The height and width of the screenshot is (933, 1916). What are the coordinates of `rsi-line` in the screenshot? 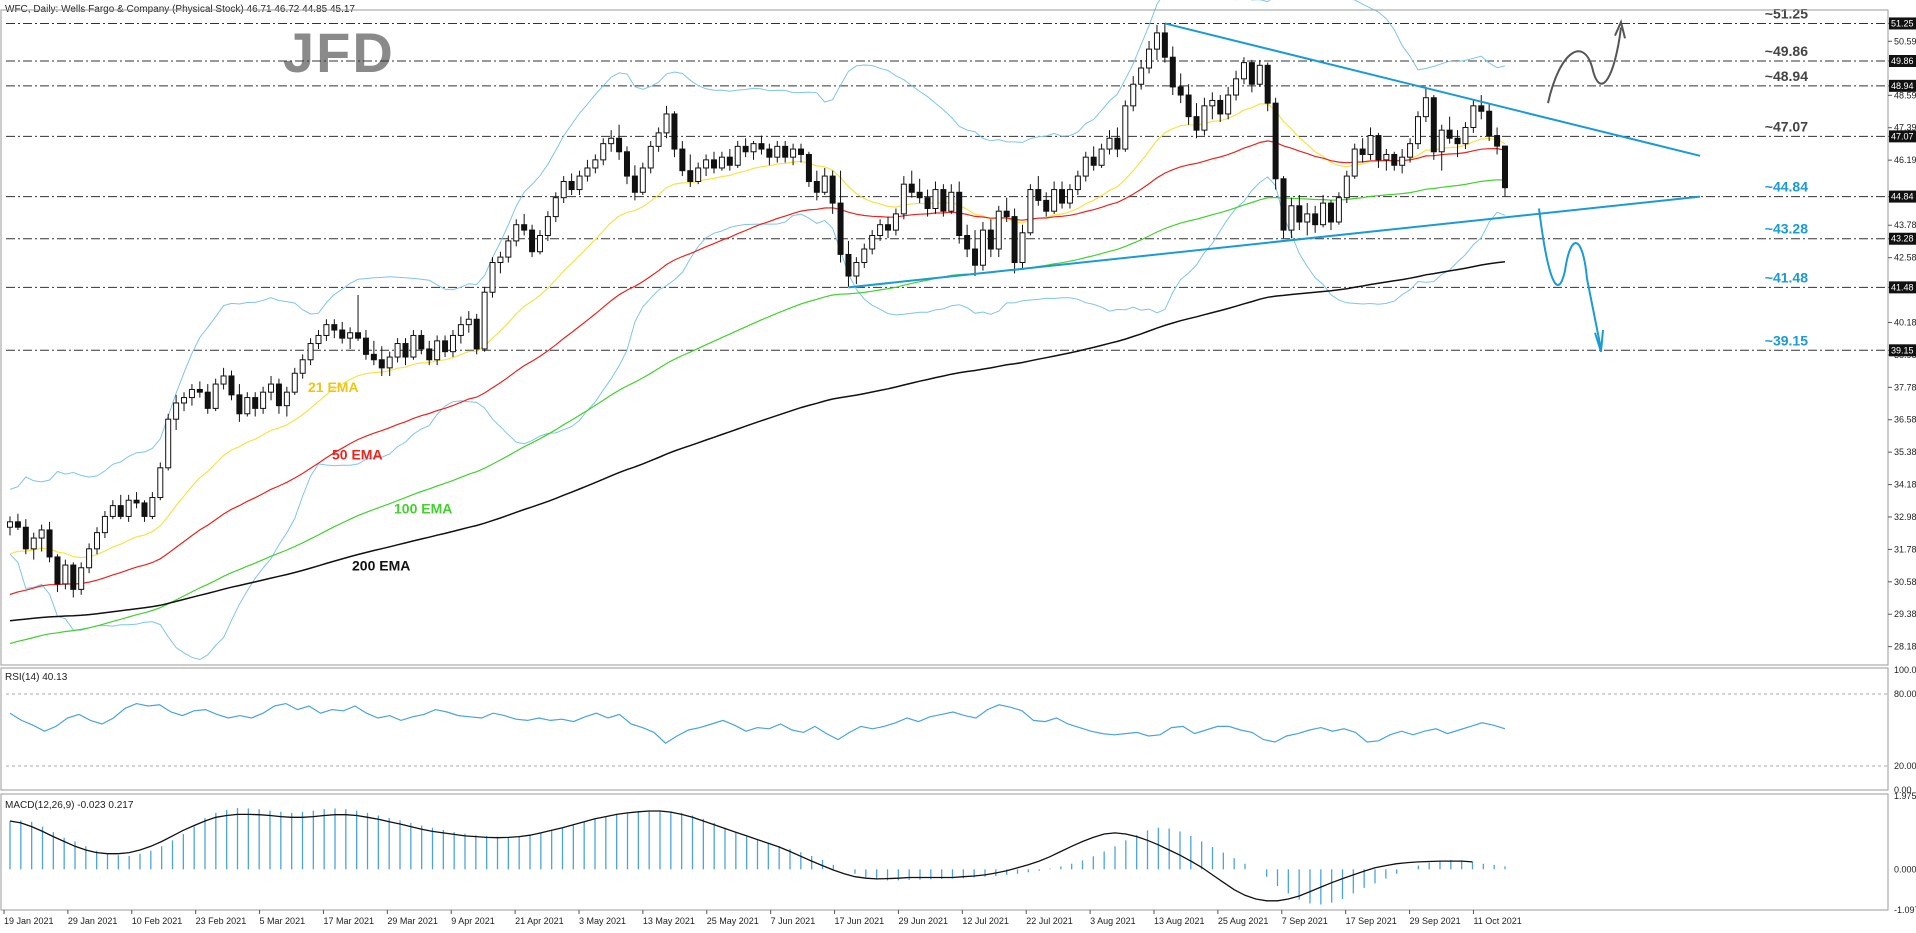 It's located at (757, 723).